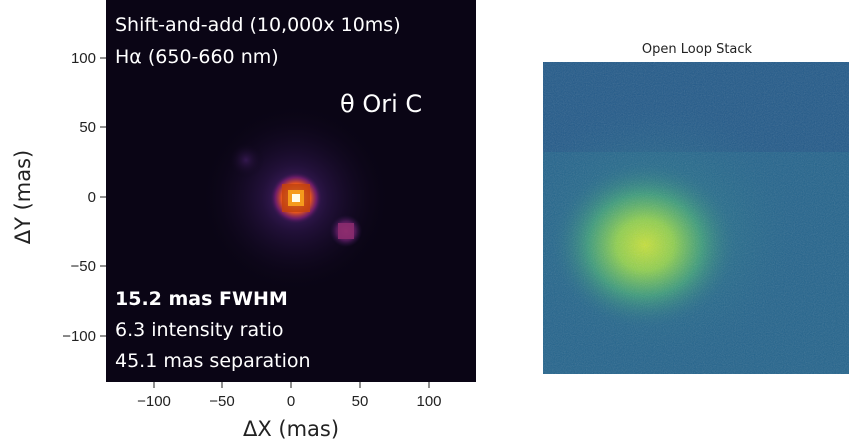 The height and width of the screenshot is (445, 849). What do you see at coordinates (199, 330) in the screenshot?
I see `intensity-ratio-stat: 6.3 intensity ratio` at bounding box center [199, 330].